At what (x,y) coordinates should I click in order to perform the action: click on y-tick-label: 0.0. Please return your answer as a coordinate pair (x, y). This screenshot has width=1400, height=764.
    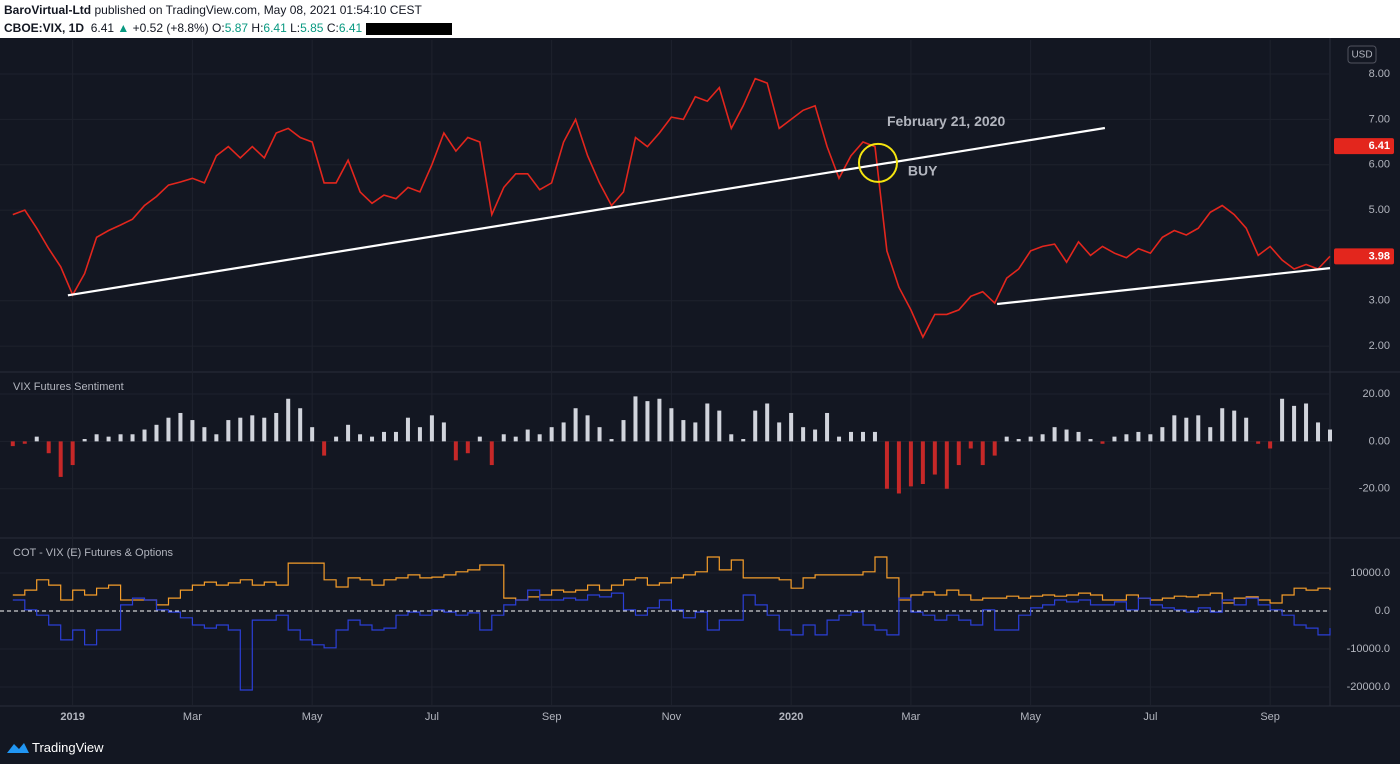
    Looking at the image, I should click on (1382, 611).